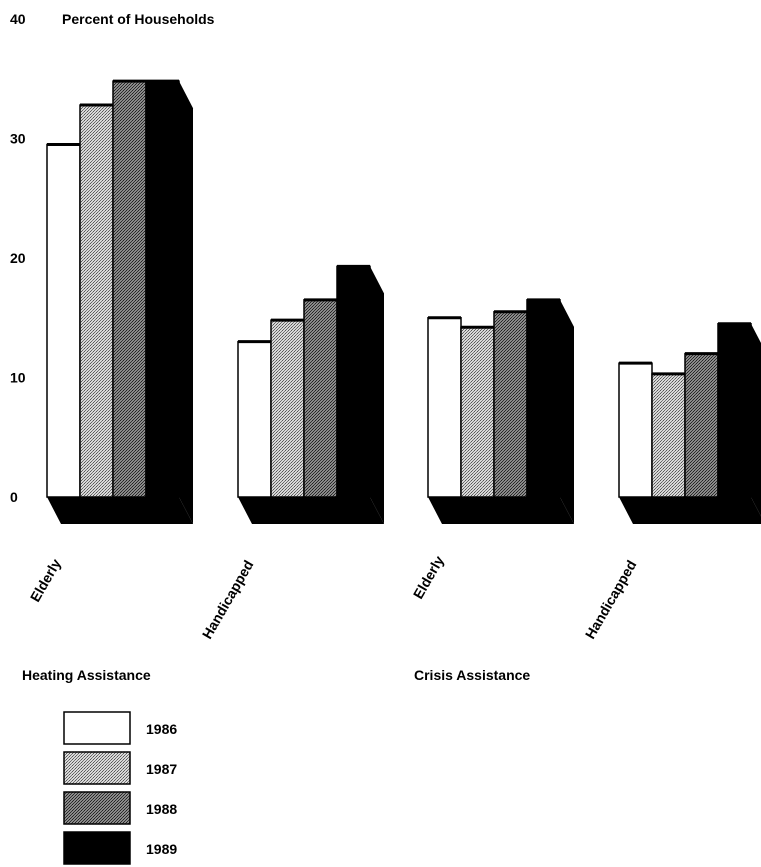 The image size is (761, 867). I want to click on legend-item: 1987, so click(120, 768).